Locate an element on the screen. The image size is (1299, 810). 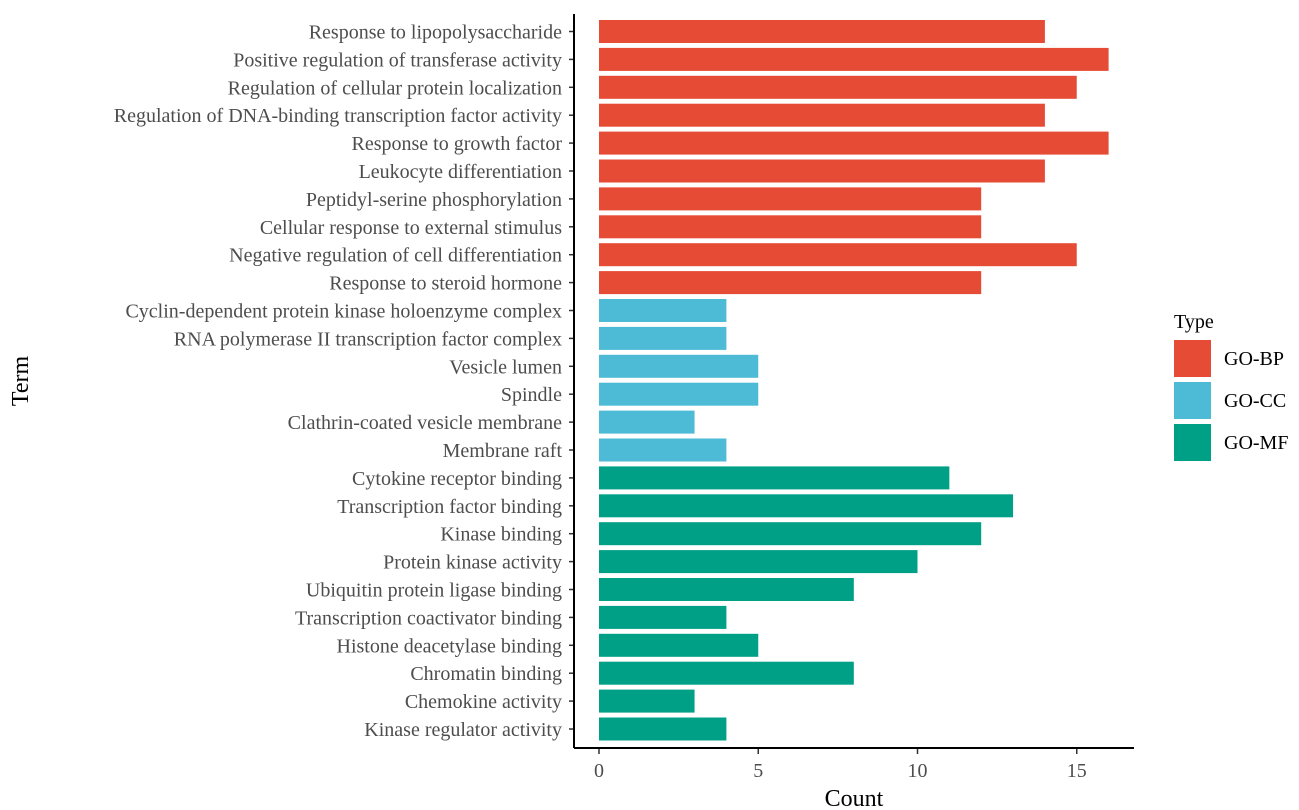
y-tick-label: Membrane raft is located at coordinates (503, 451).